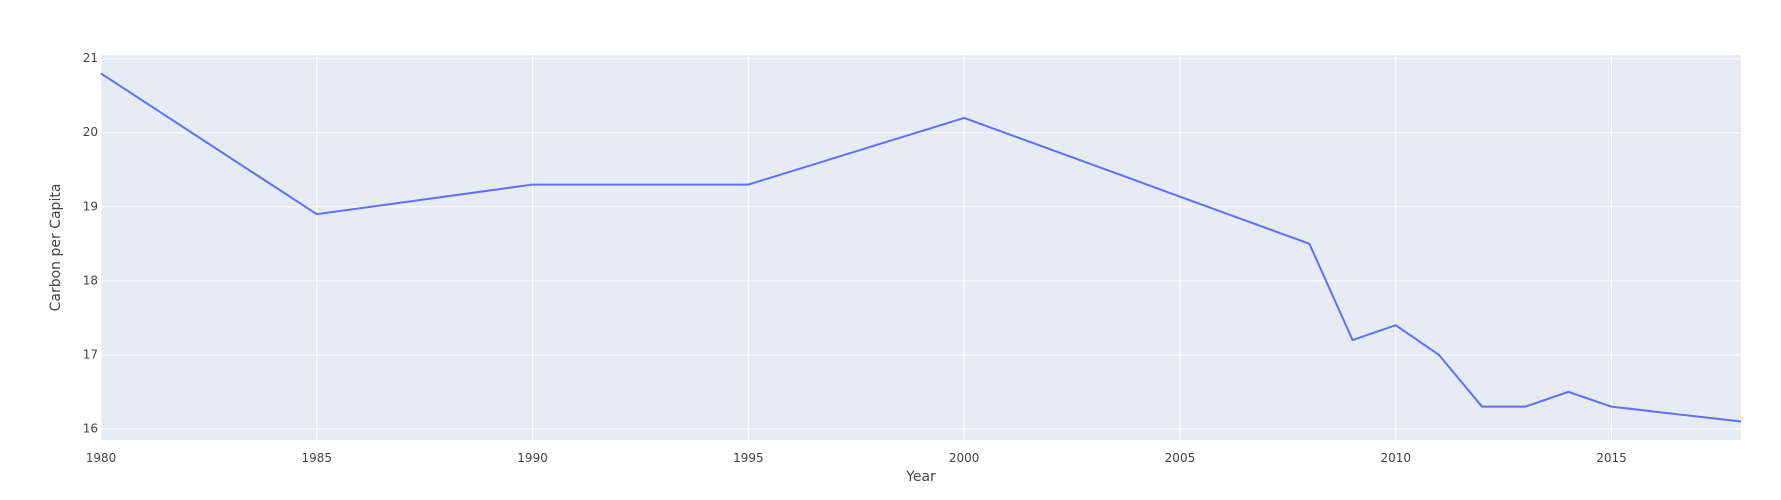  I want to click on y-tick-label: 20, so click(90, 132).